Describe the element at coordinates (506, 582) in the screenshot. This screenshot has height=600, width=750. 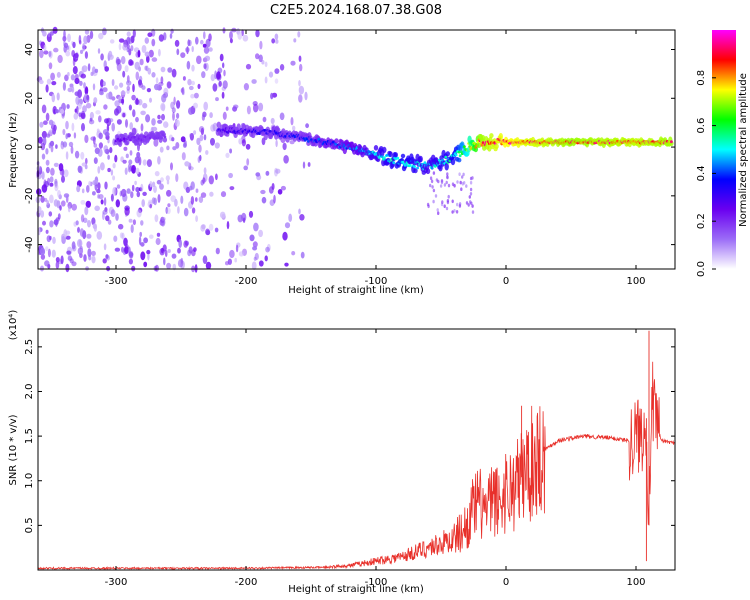
I see `x-tick-label: 0` at that location.